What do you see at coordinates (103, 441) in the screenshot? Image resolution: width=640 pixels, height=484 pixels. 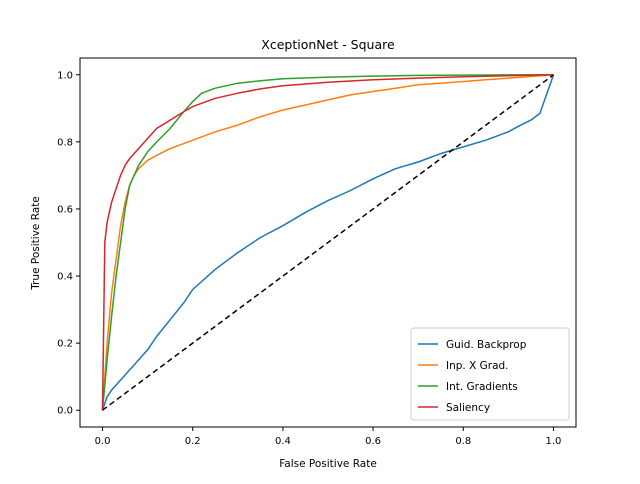 I see `x-tick-label: 0.0` at bounding box center [103, 441].